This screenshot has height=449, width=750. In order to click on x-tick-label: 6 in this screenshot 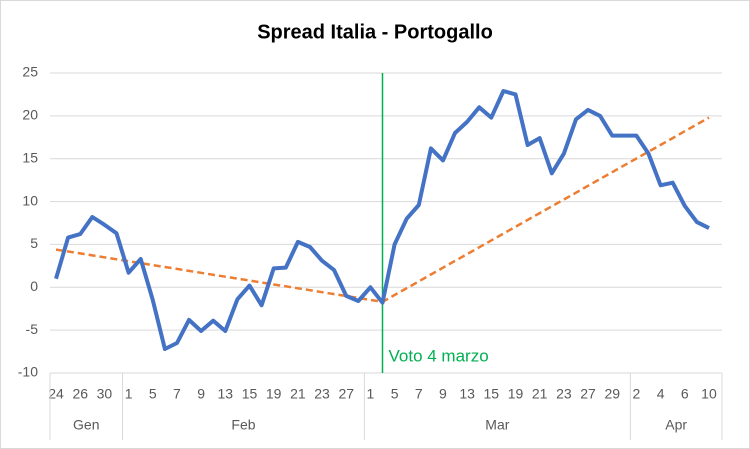, I will do `click(685, 394)`.